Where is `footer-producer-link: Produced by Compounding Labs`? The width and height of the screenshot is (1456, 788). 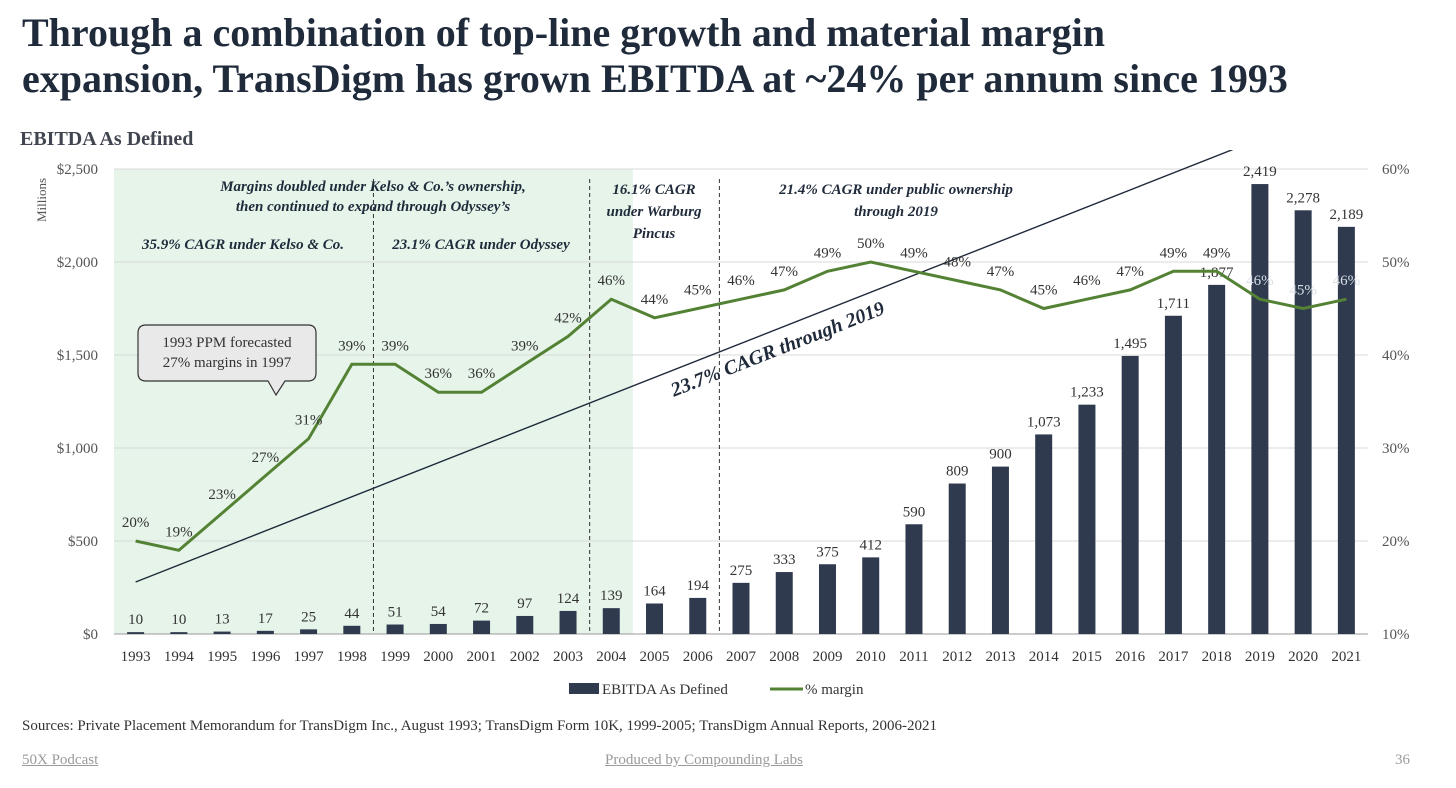 footer-producer-link: Produced by Compounding Labs is located at coordinates (704, 760).